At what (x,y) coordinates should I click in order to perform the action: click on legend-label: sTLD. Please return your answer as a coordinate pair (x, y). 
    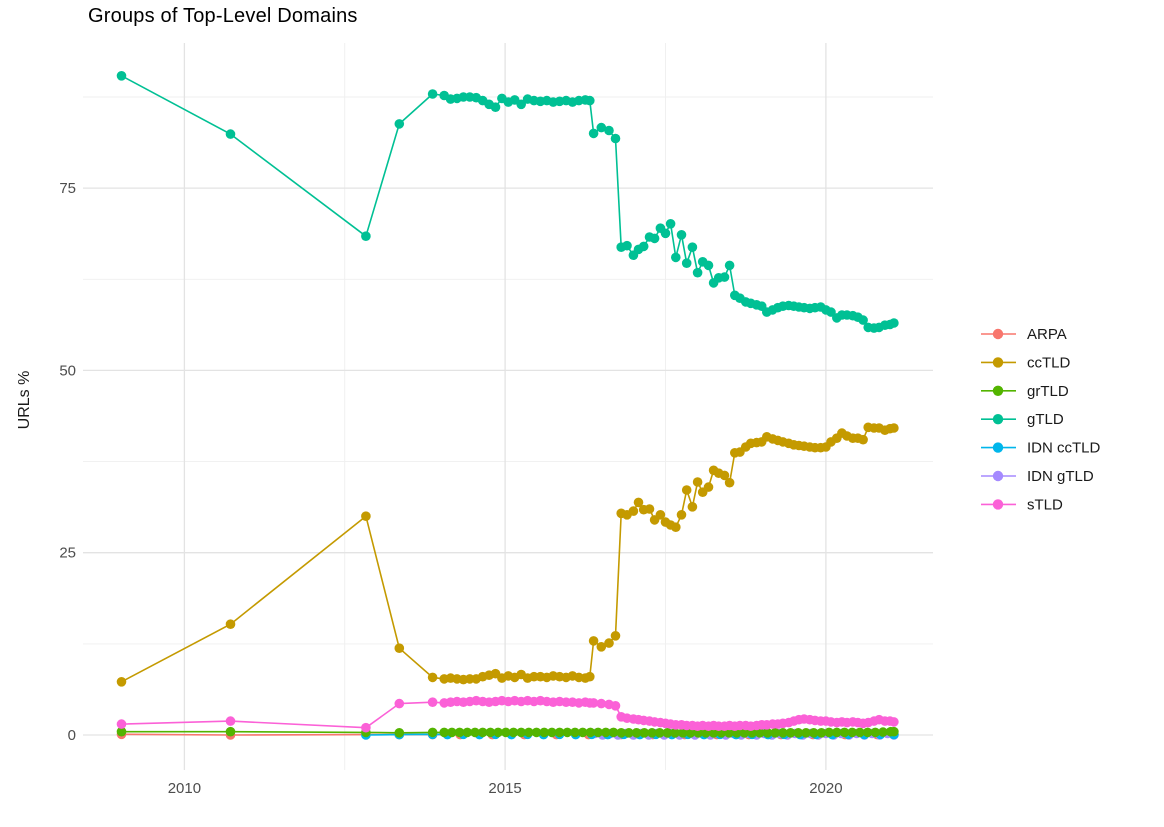
    Looking at the image, I should click on (1045, 504).